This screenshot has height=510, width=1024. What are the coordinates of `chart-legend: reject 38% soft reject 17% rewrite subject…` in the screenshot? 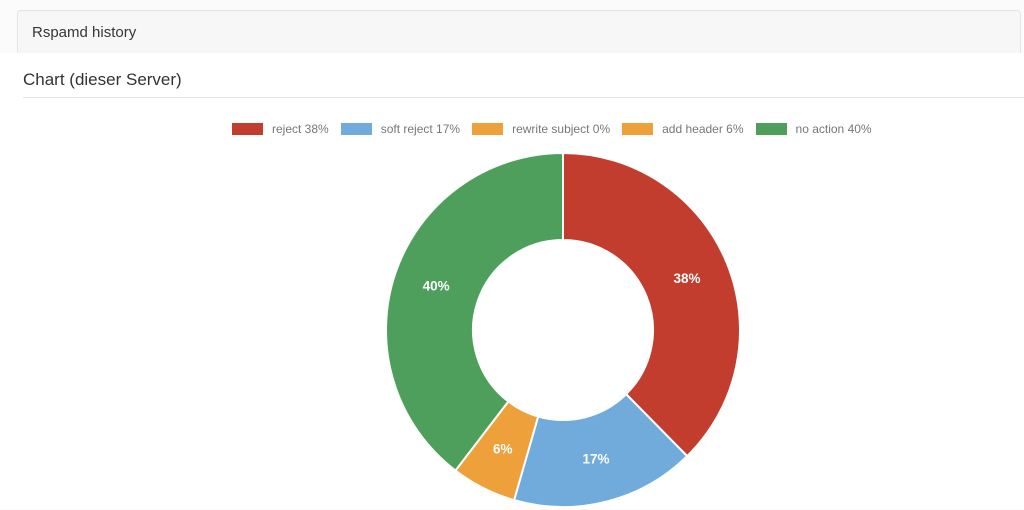 It's located at (558, 129).